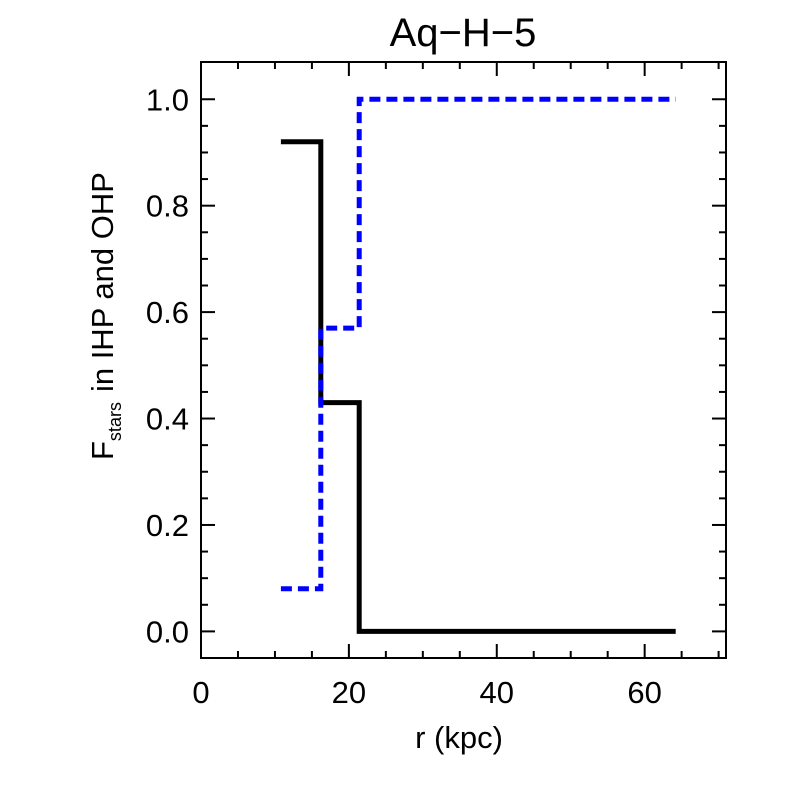 This screenshot has height=786, width=786. I want to click on x-tick-label: 20, so click(349, 692).